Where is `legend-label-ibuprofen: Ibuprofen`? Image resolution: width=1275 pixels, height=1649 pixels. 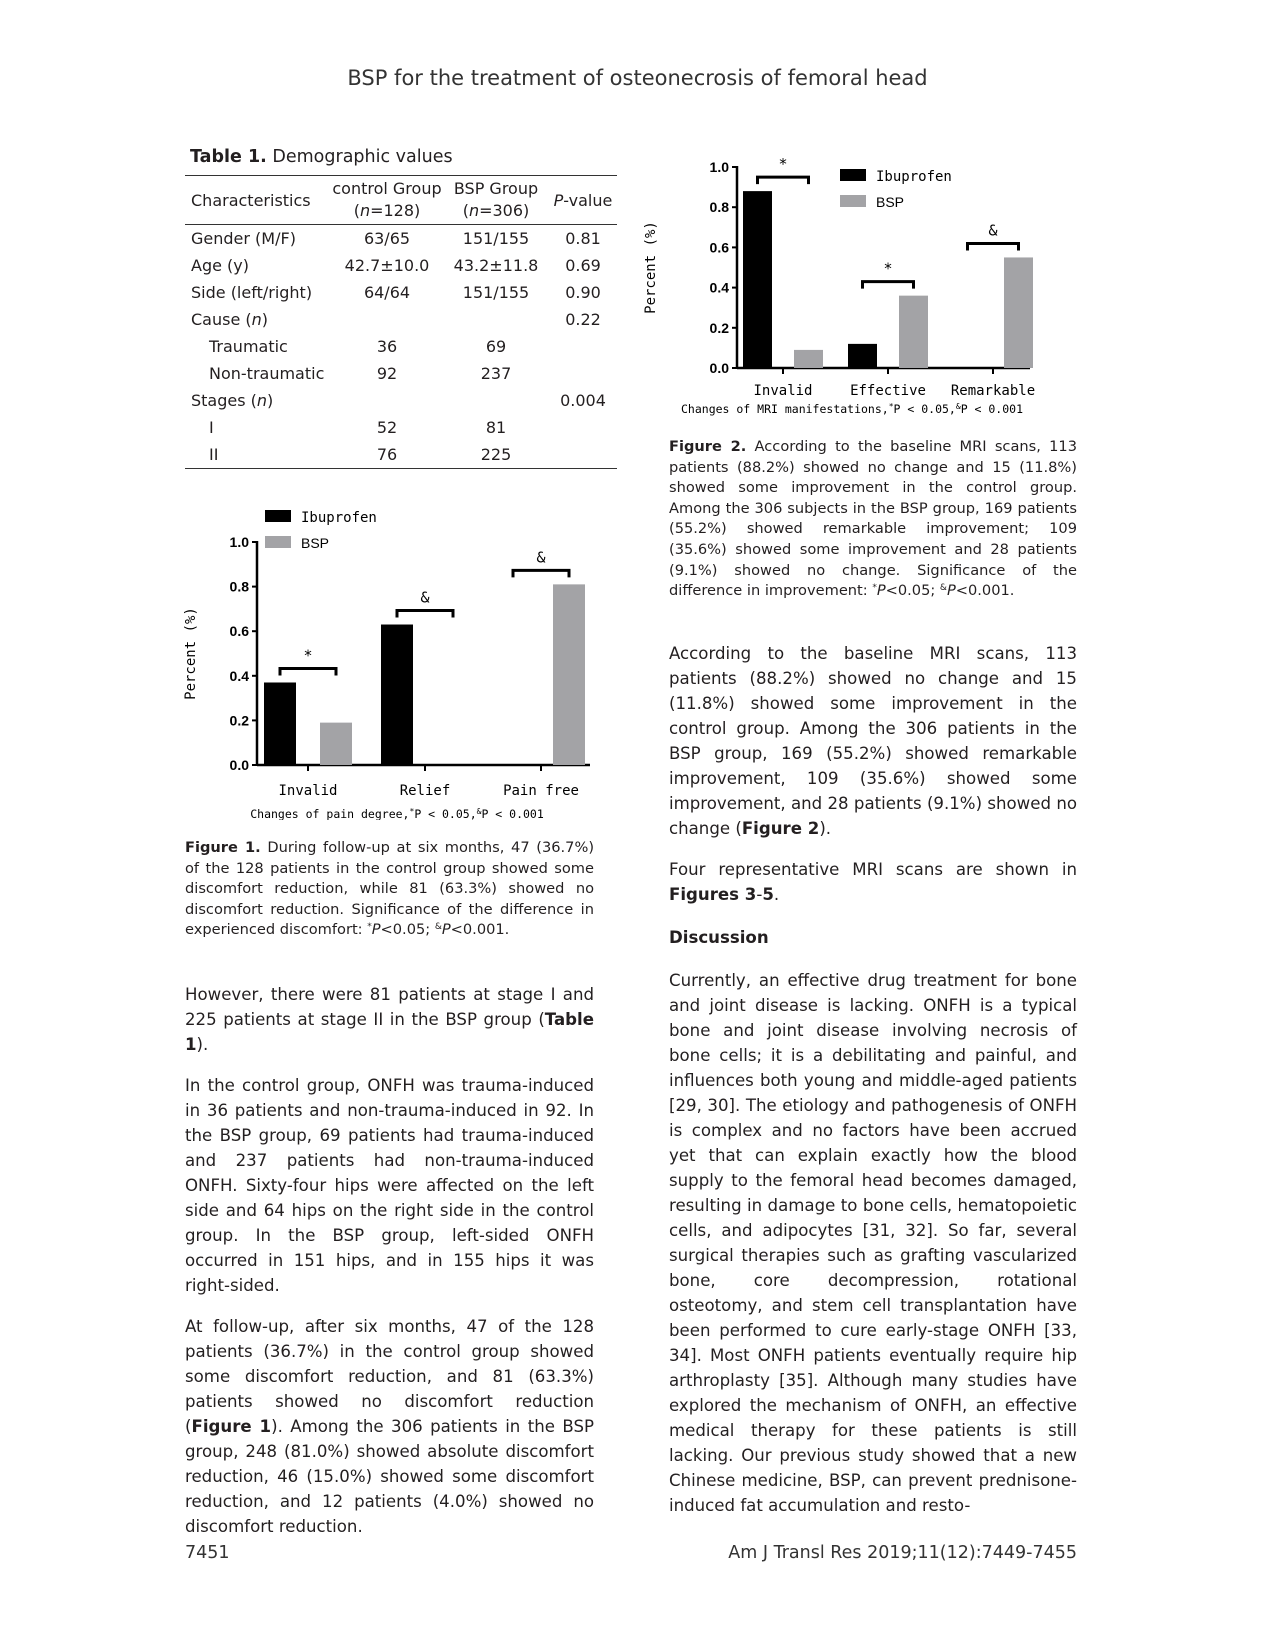 legend-label-ibuprofen: Ibuprofen is located at coordinates (914, 177).